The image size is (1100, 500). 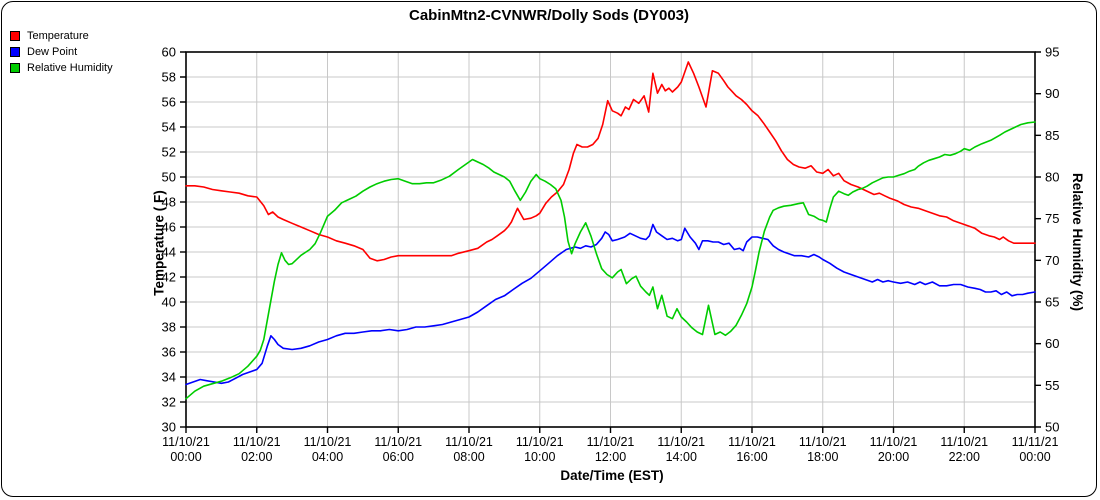 What do you see at coordinates (169, 202) in the screenshot?
I see `y-left-tick-label: 48` at bounding box center [169, 202].